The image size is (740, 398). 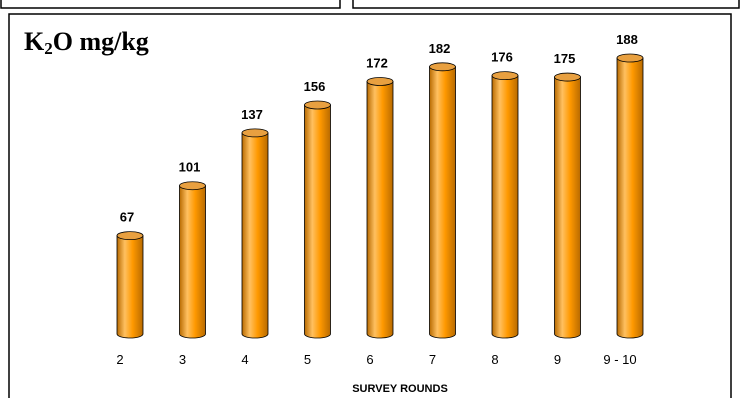 What do you see at coordinates (315, 86) in the screenshot?
I see `data-label-4: 156` at bounding box center [315, 86].